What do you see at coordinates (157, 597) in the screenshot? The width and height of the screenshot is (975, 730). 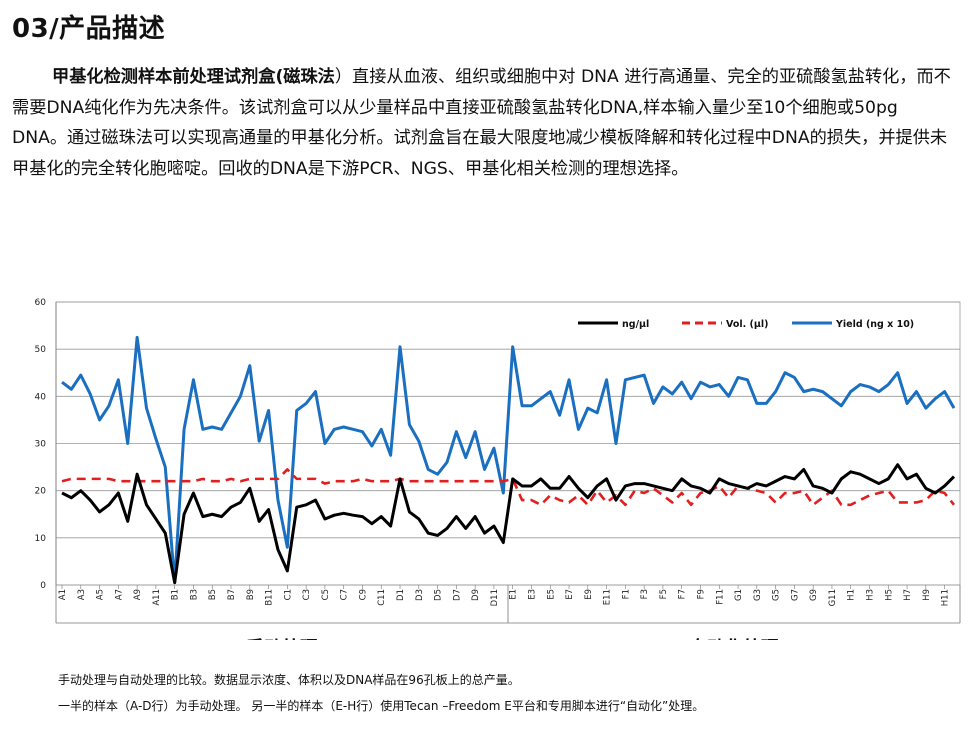 I see `x-tick-label: A11` at bounding box center [157, 597].